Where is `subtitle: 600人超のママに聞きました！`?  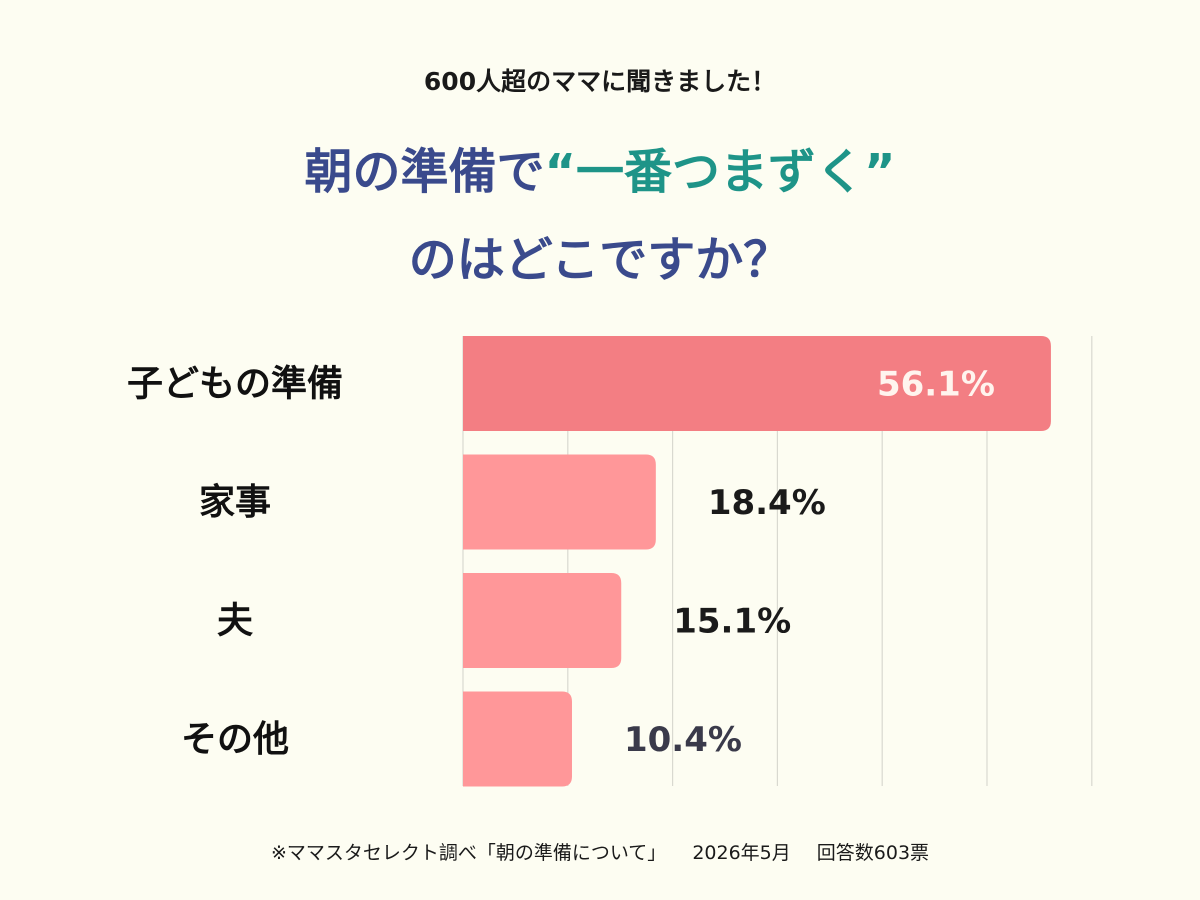
subtitle: 600人超のママに聞きました！ is located at coordinates (600, 81).